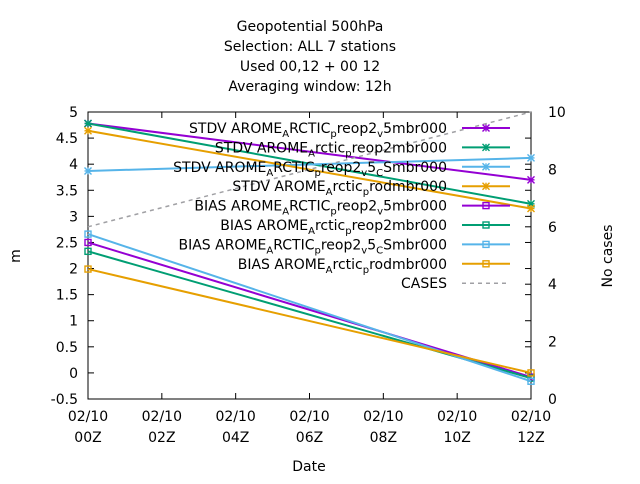 This screenshot has width=640, height=484. I want to click on y-tick-label: 3.5, so click(67, 191).